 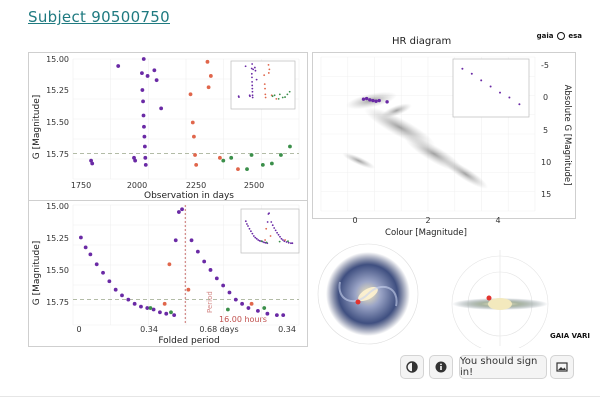 What do you see at coordinates (441, 367) in the screenshot?
I see `info-button` at bounding box center [441, 367].